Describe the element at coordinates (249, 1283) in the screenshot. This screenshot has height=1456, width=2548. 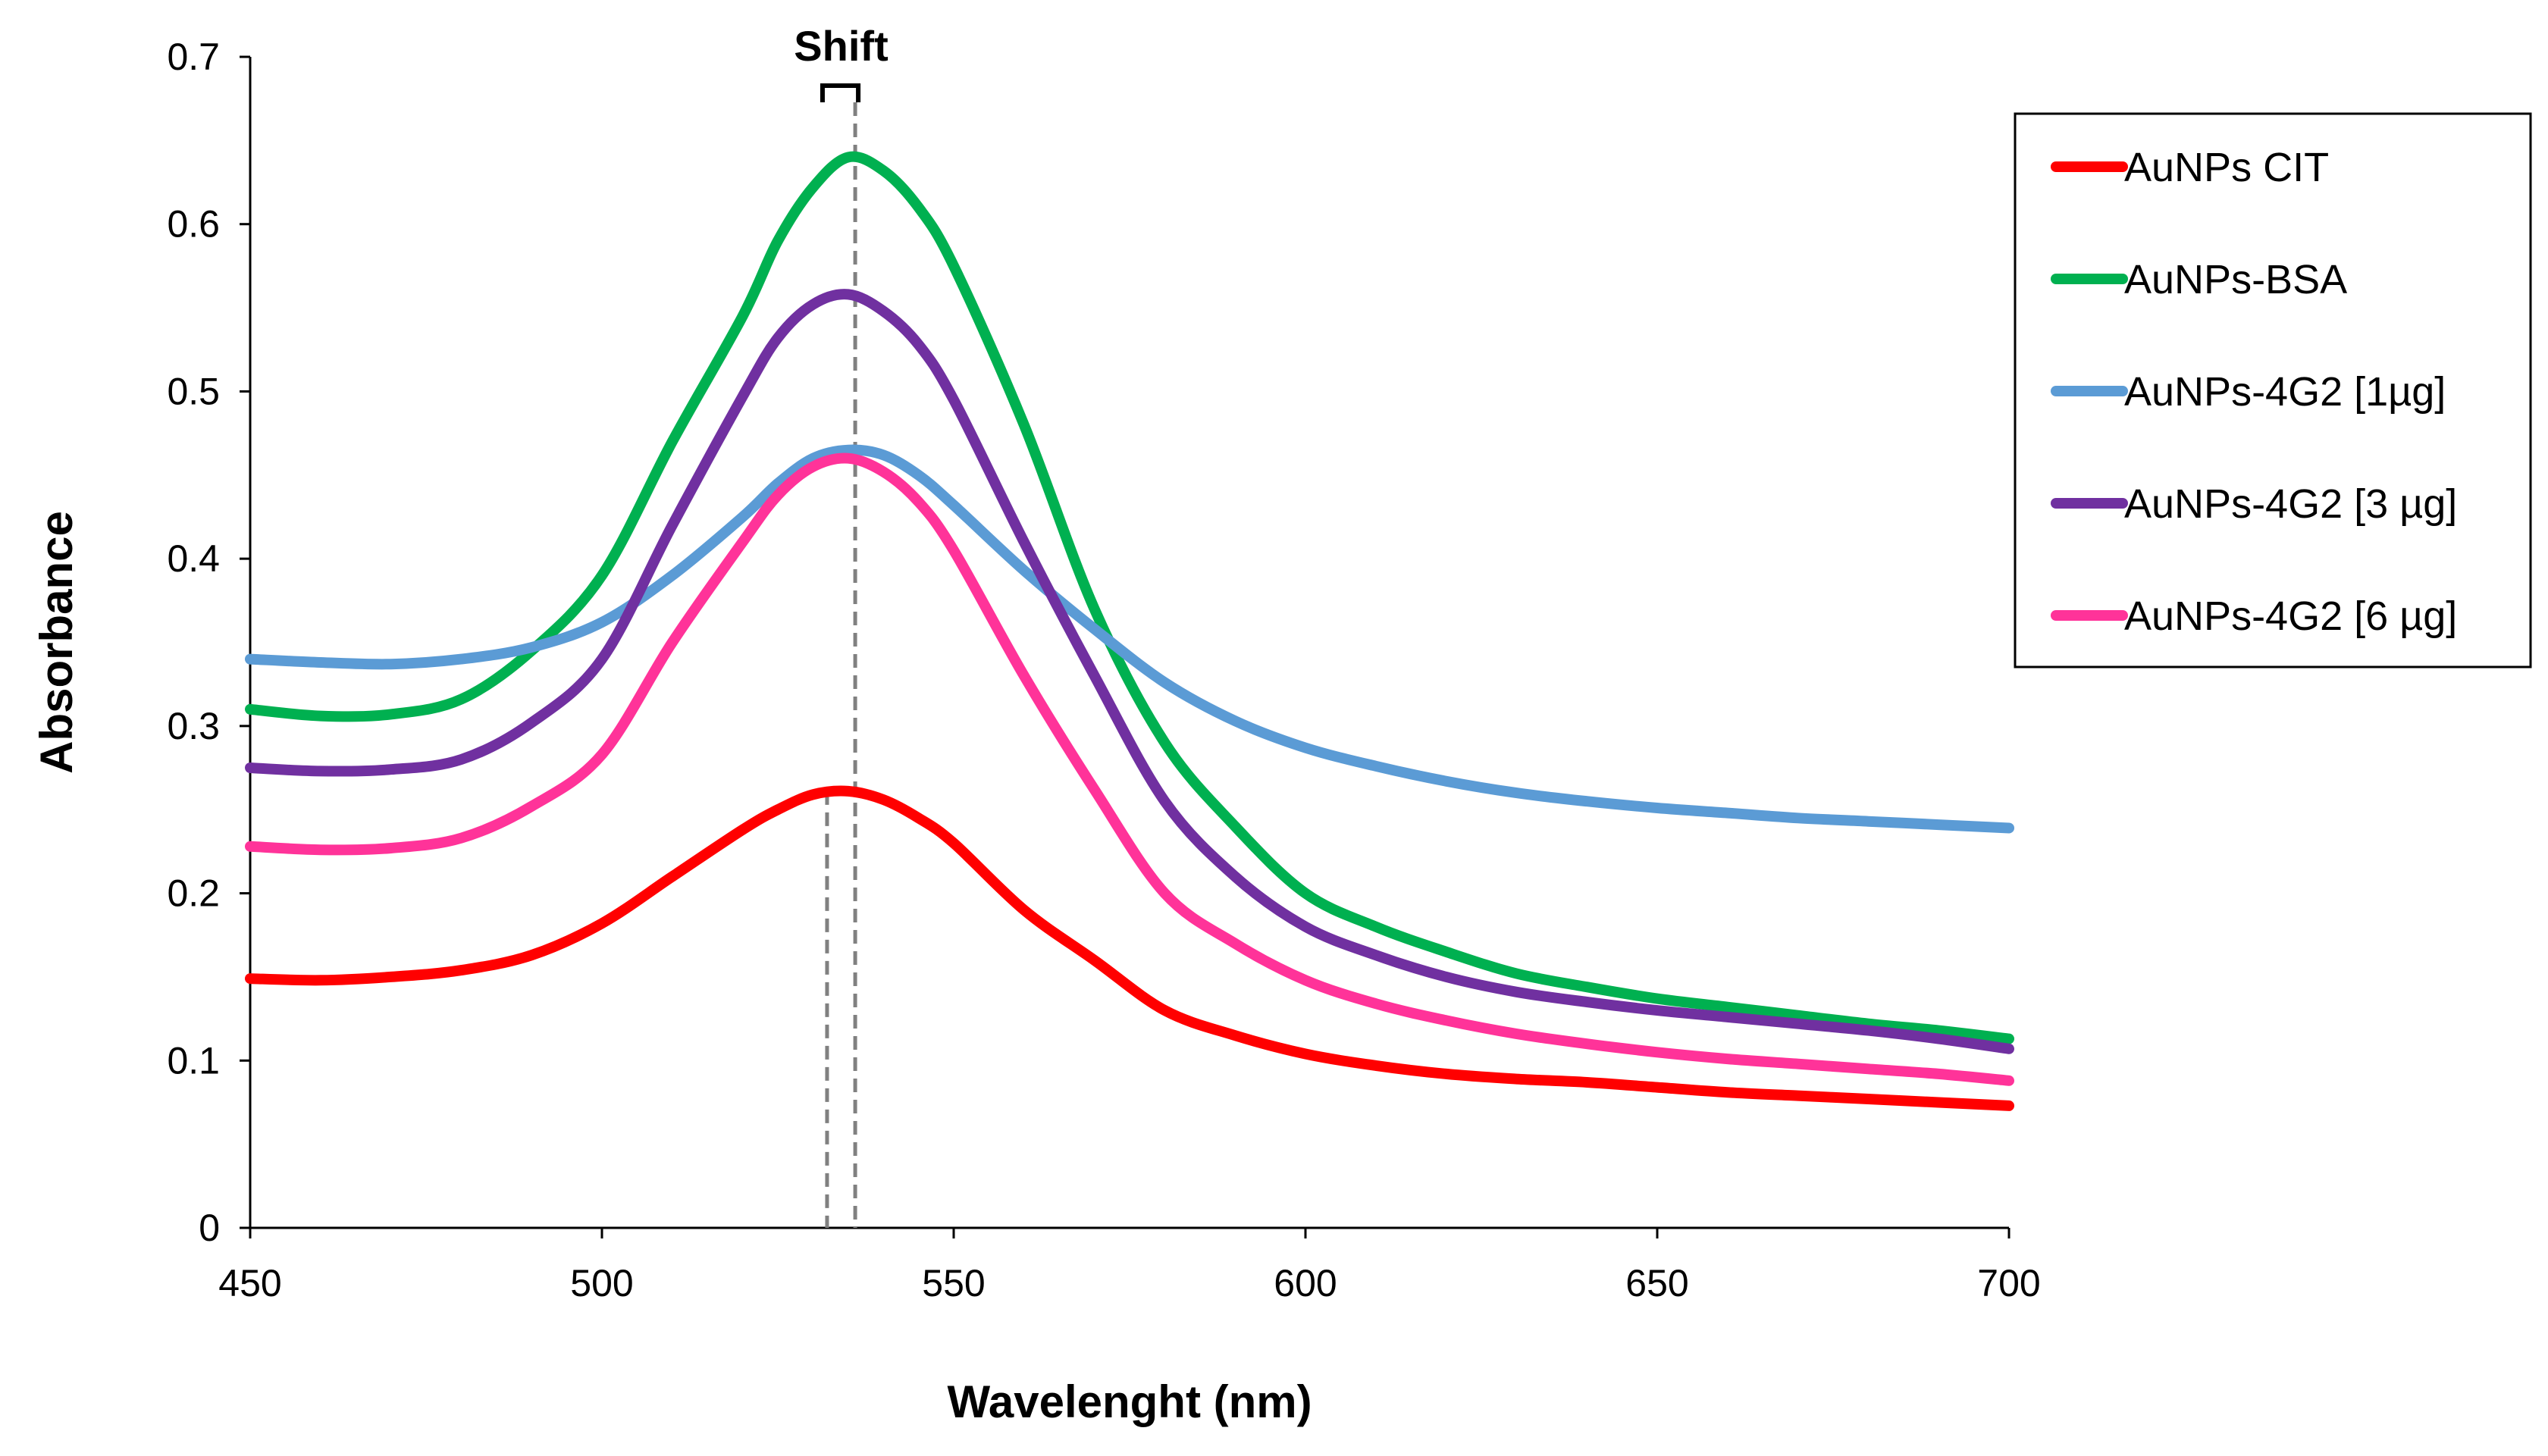
I see `x-tick-label: 450` at that location.